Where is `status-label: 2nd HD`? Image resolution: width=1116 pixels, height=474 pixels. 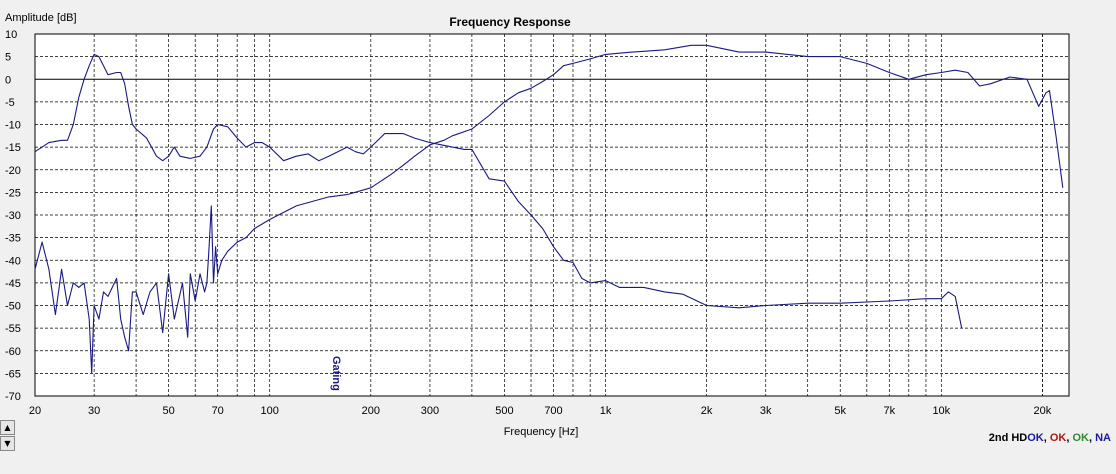
status-label: 2nd HD is located at coordinates (1008, 438).